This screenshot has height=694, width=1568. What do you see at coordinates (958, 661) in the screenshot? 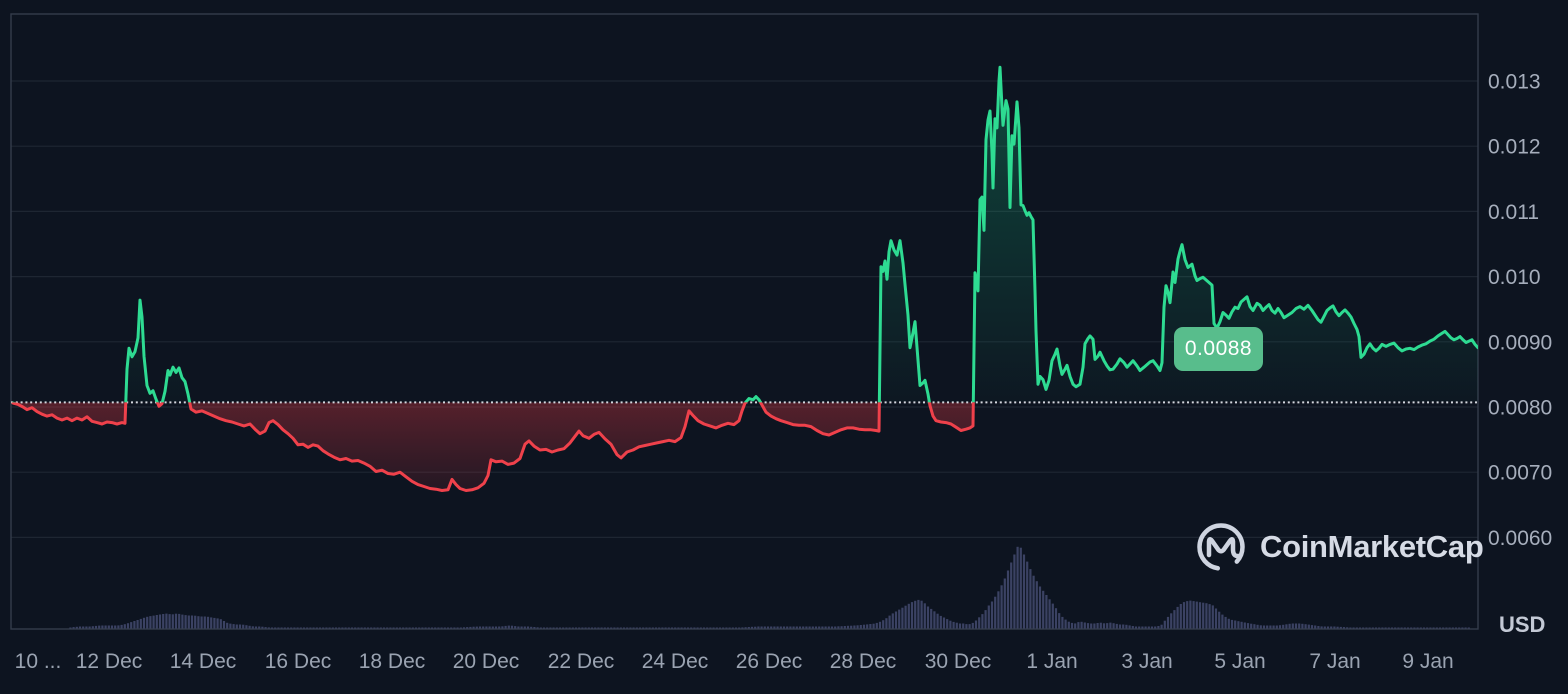
I see `x-axis-tick-label: 30 Dec` at bounding box center [958, 661].